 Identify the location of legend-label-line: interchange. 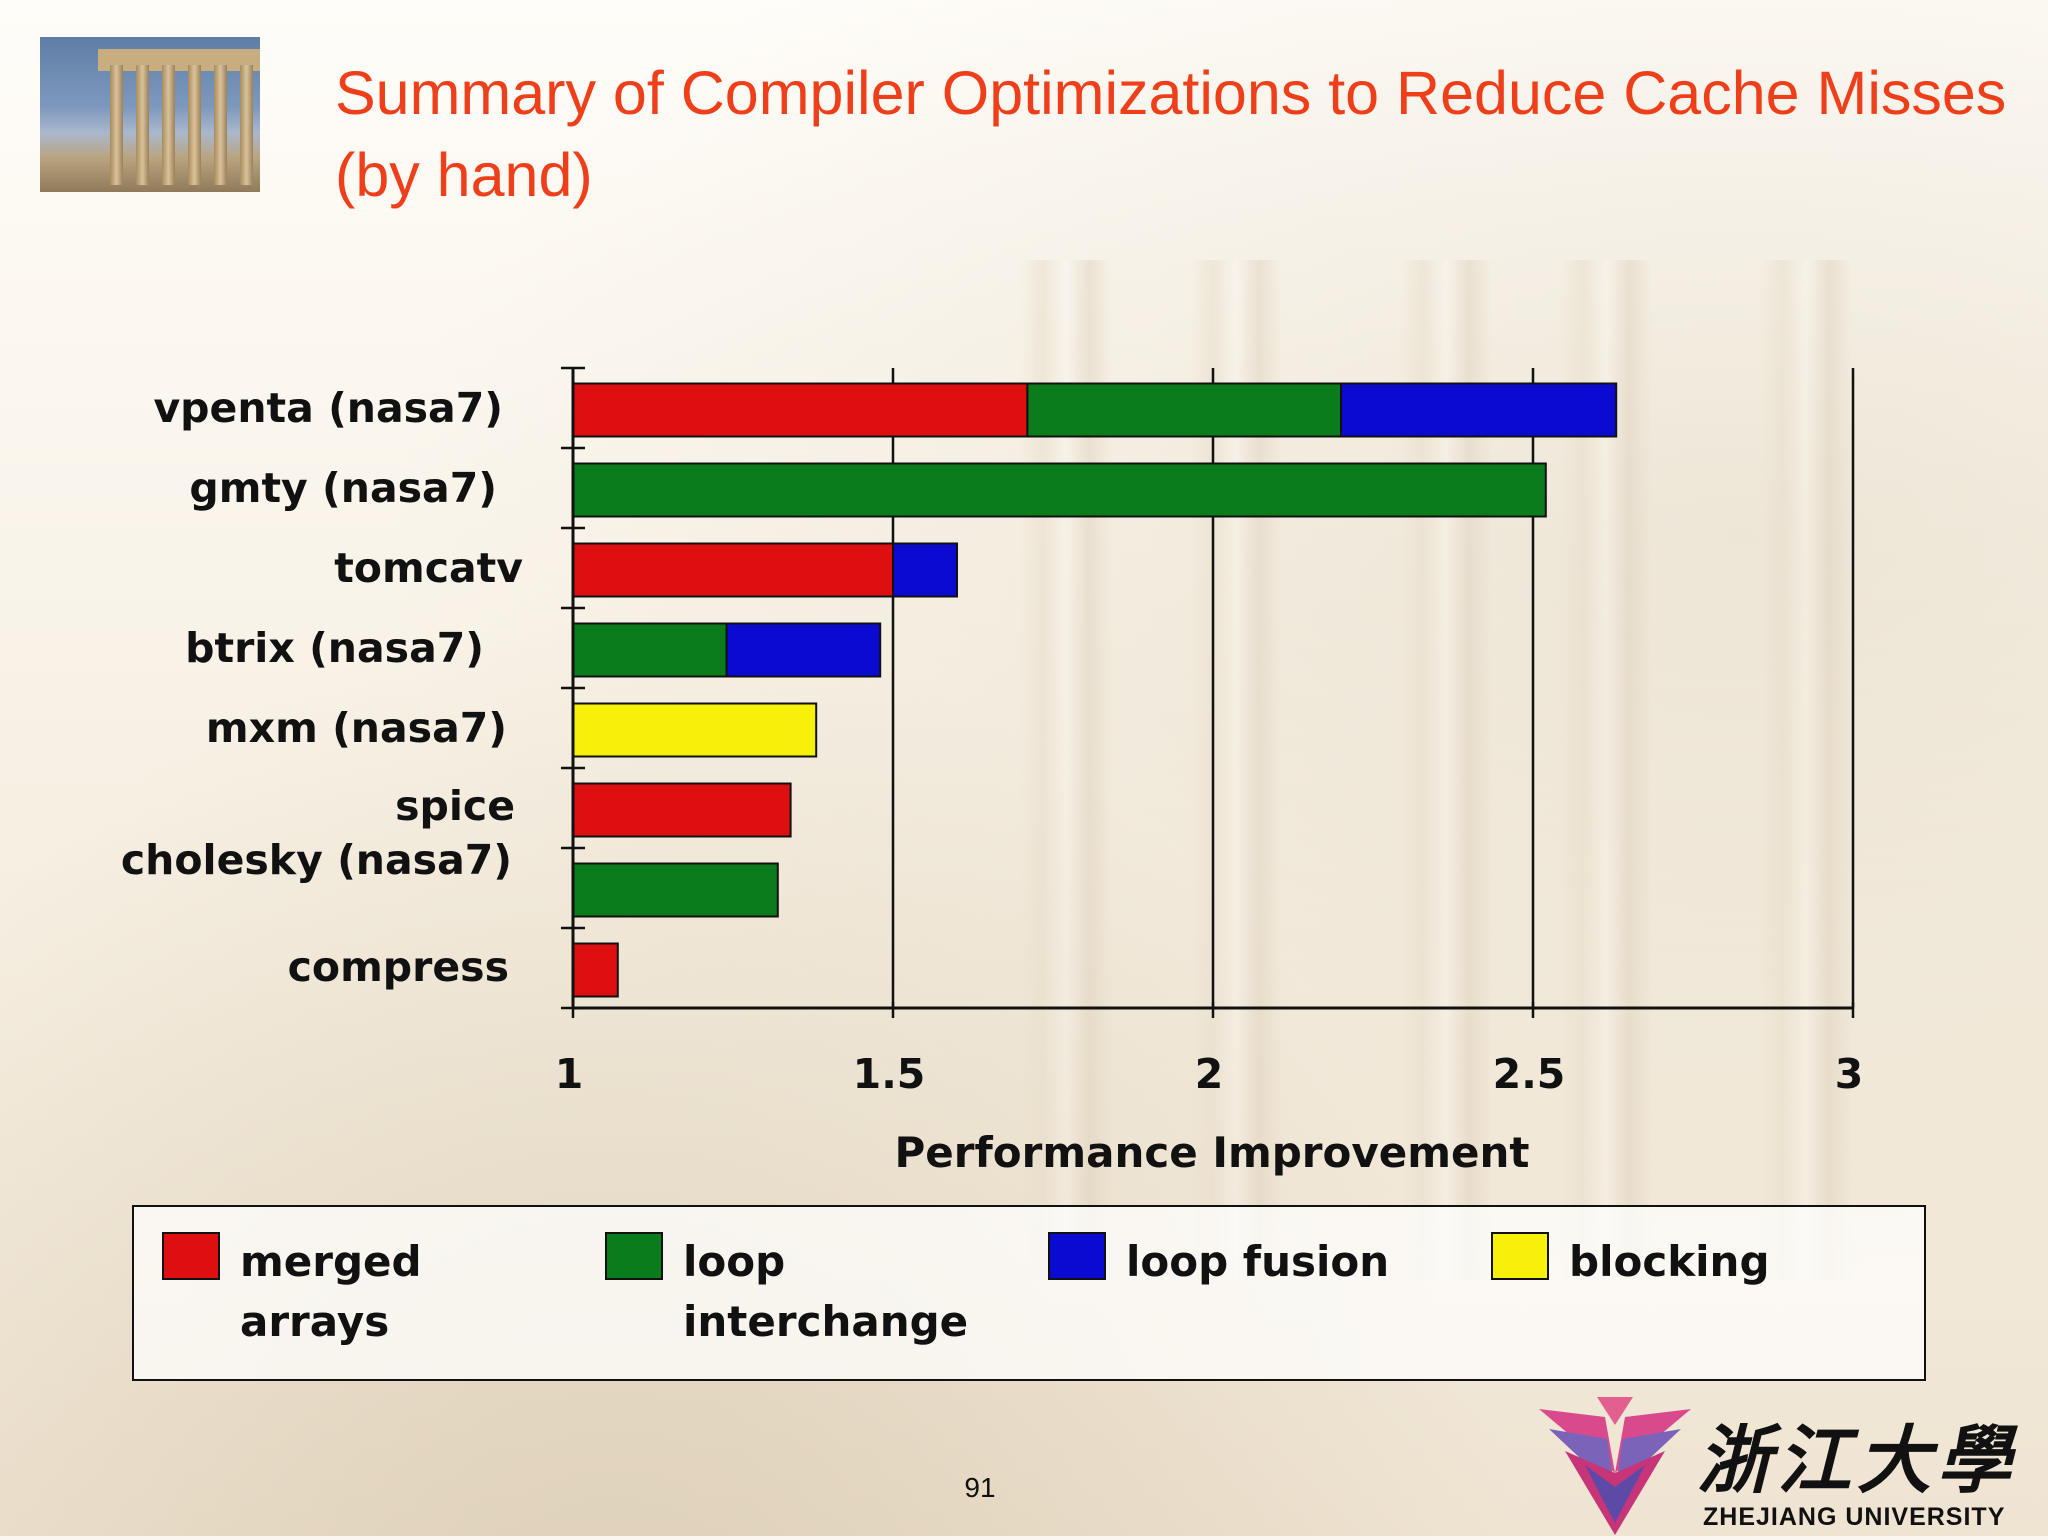
(826, 1321).